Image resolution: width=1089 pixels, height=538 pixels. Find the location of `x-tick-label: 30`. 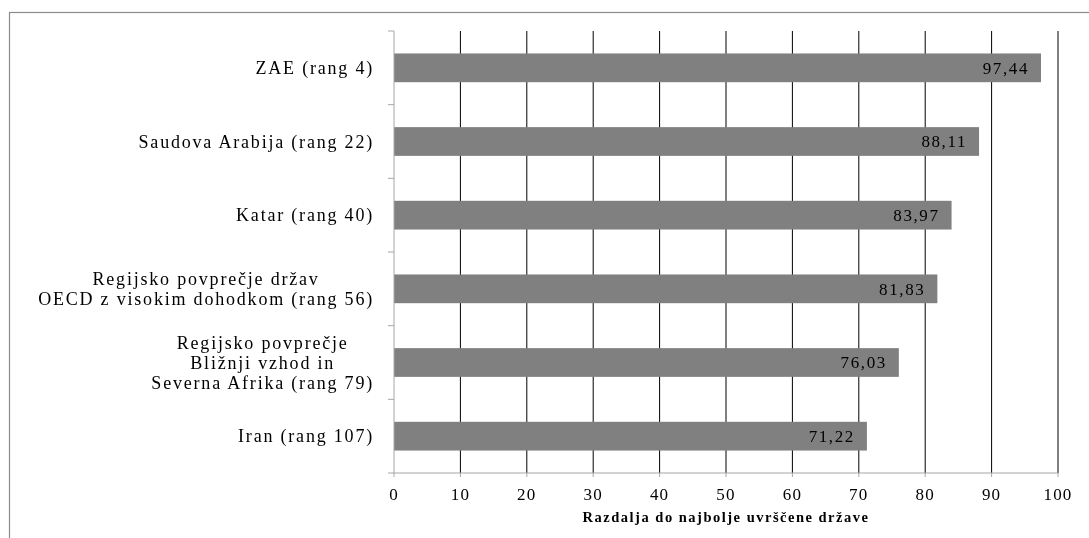

x-tick-label: 30 is located at coordinates (593, 494).